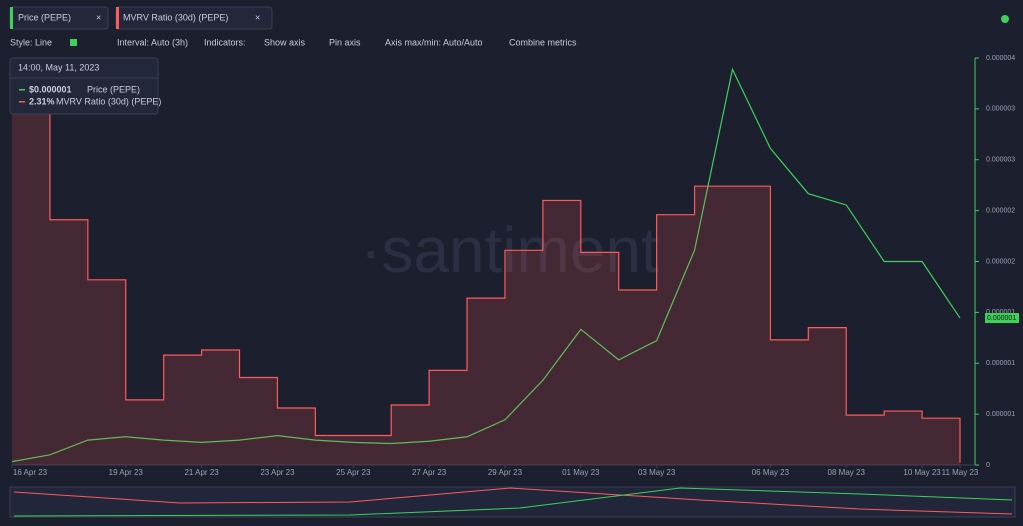 Image resolution: width=1023 pixels, height=526 pixels. Describe the element at coordinates (543, 42) in the screenshot. I see `combine-metrics: Combine metrics` at that location.